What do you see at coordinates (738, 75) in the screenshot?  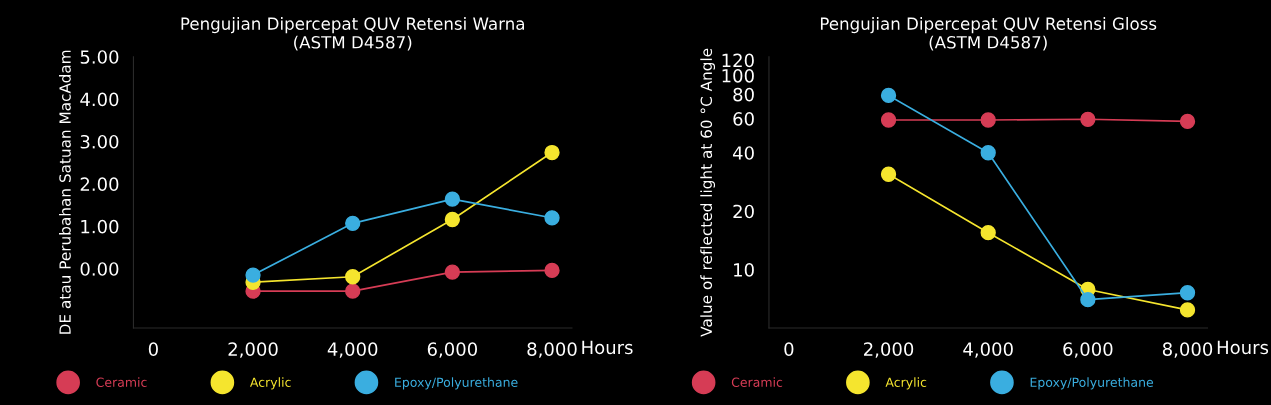 I see `y-tick-label: 100` at bounding box center [738, 75].